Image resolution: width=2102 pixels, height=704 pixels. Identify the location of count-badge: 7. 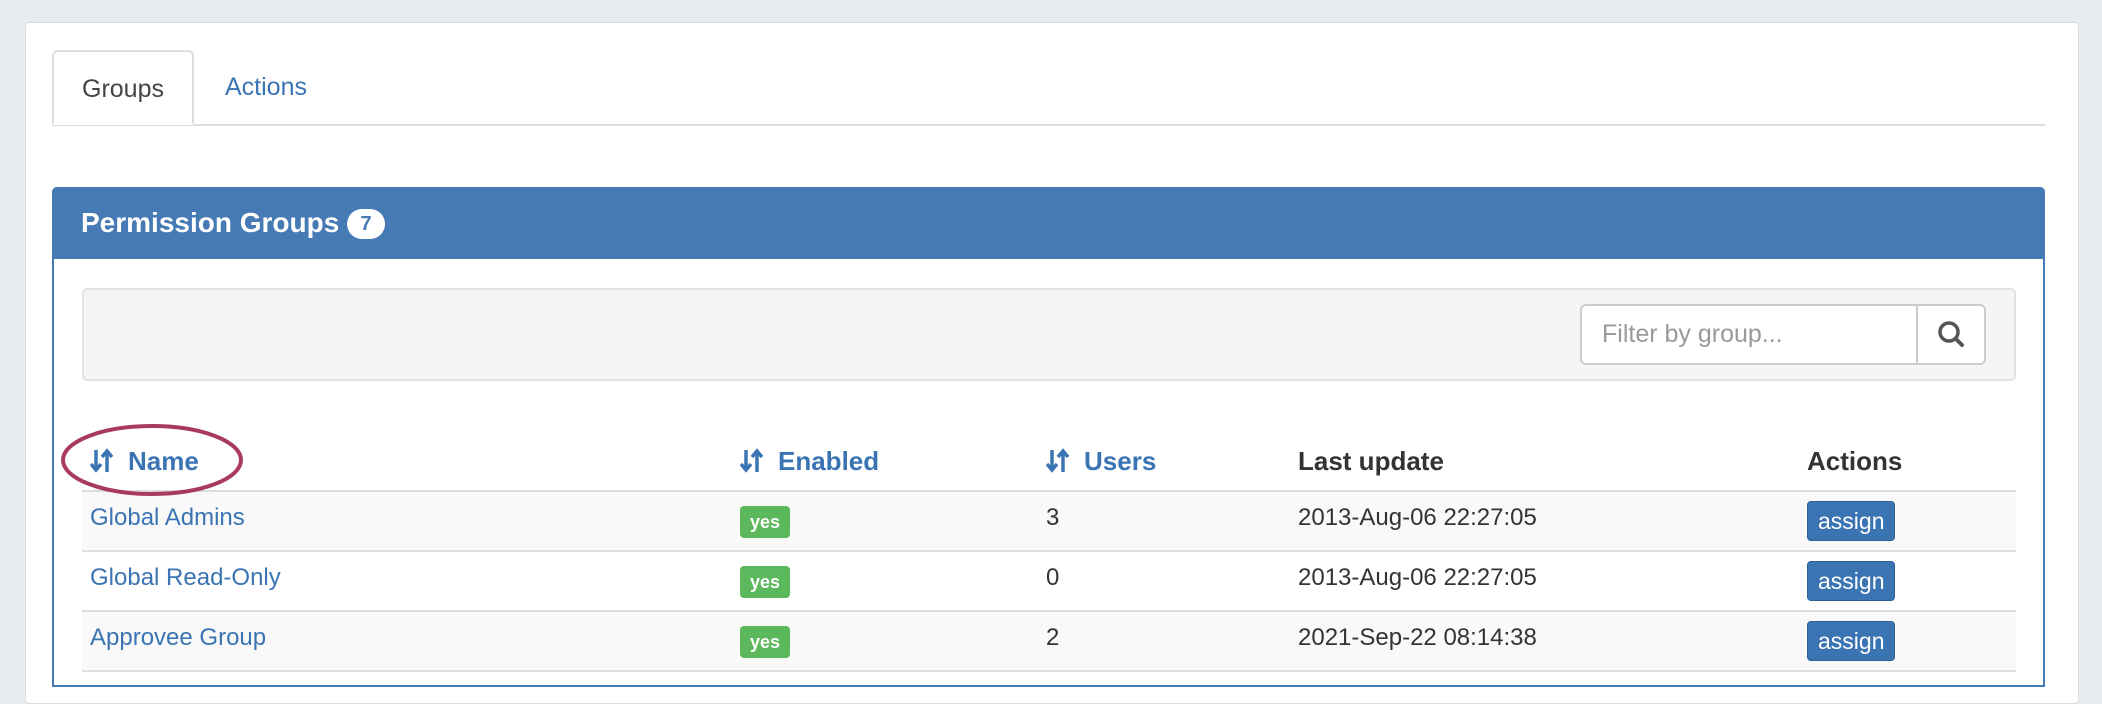
(366, 224).